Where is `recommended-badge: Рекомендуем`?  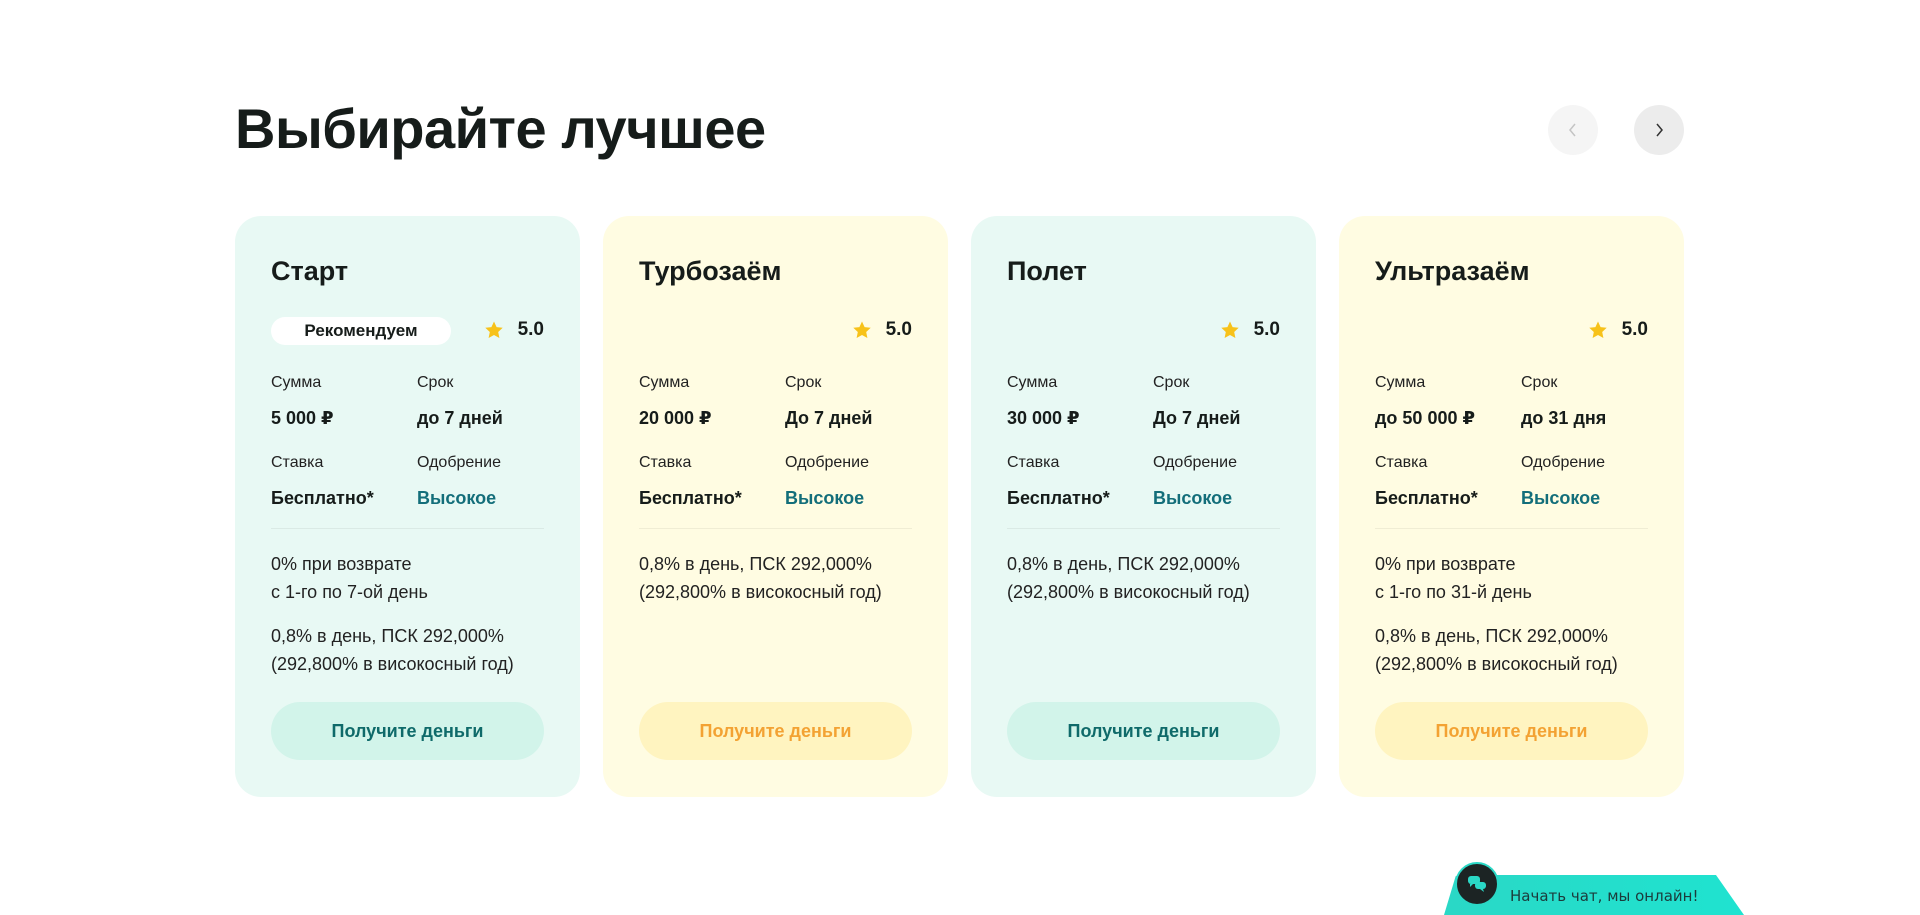 recommended-badge: Рекомендуем is located at coordinates (361, 331).